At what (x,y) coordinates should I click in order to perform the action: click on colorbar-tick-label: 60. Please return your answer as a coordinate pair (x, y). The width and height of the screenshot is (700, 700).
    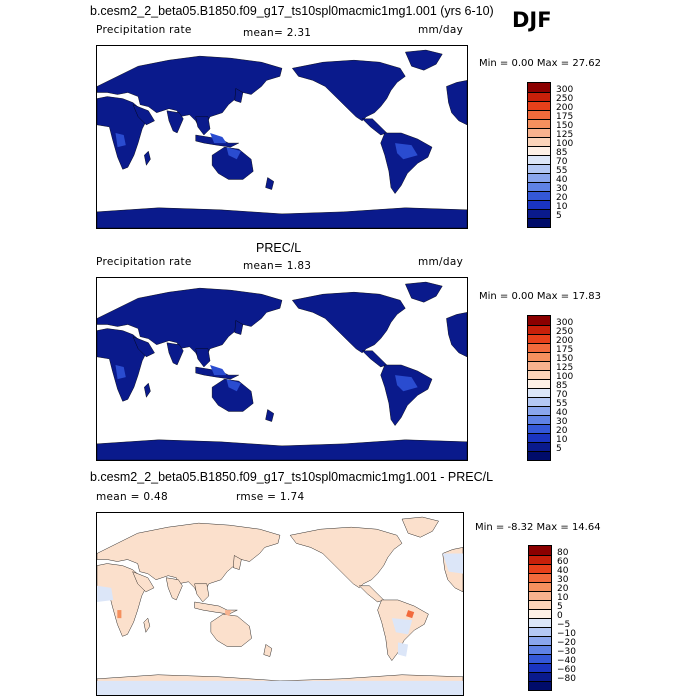
    Looking at the image, I should click on (563, 562).